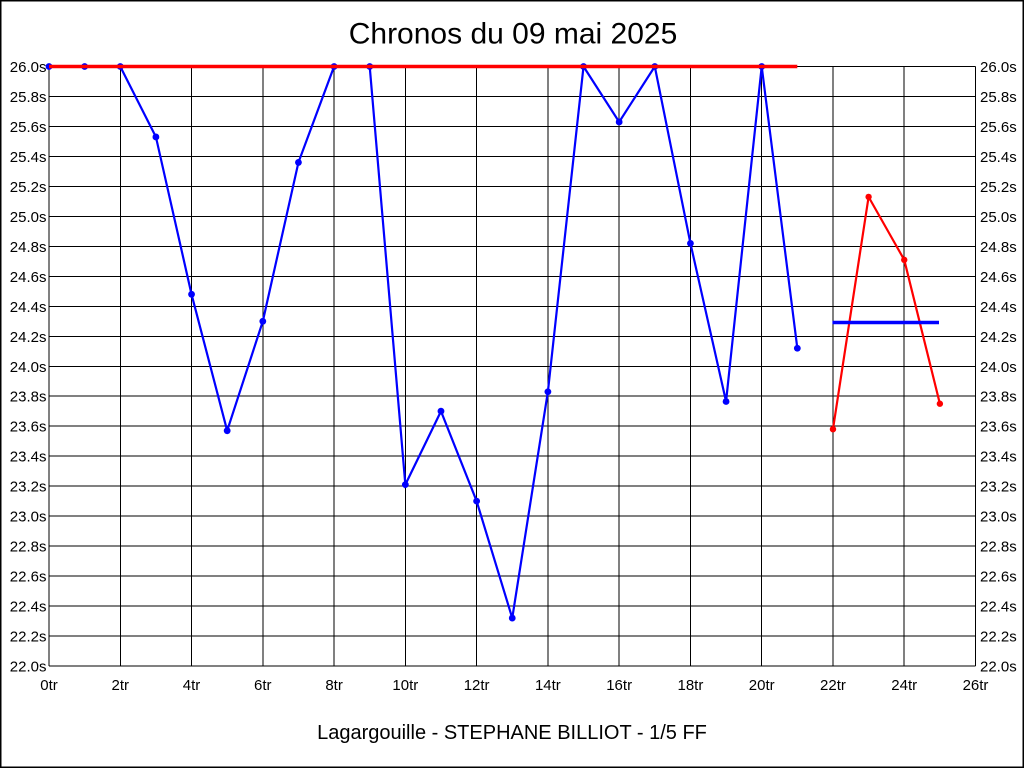  Describe the element at coordinates (512, 733) in the screenshot. I see `svg-text:Lagargouille - STEPHANE BILLIO: Lagargouille - STEPHANE BILLIOT - 1/5 FF` at that location.